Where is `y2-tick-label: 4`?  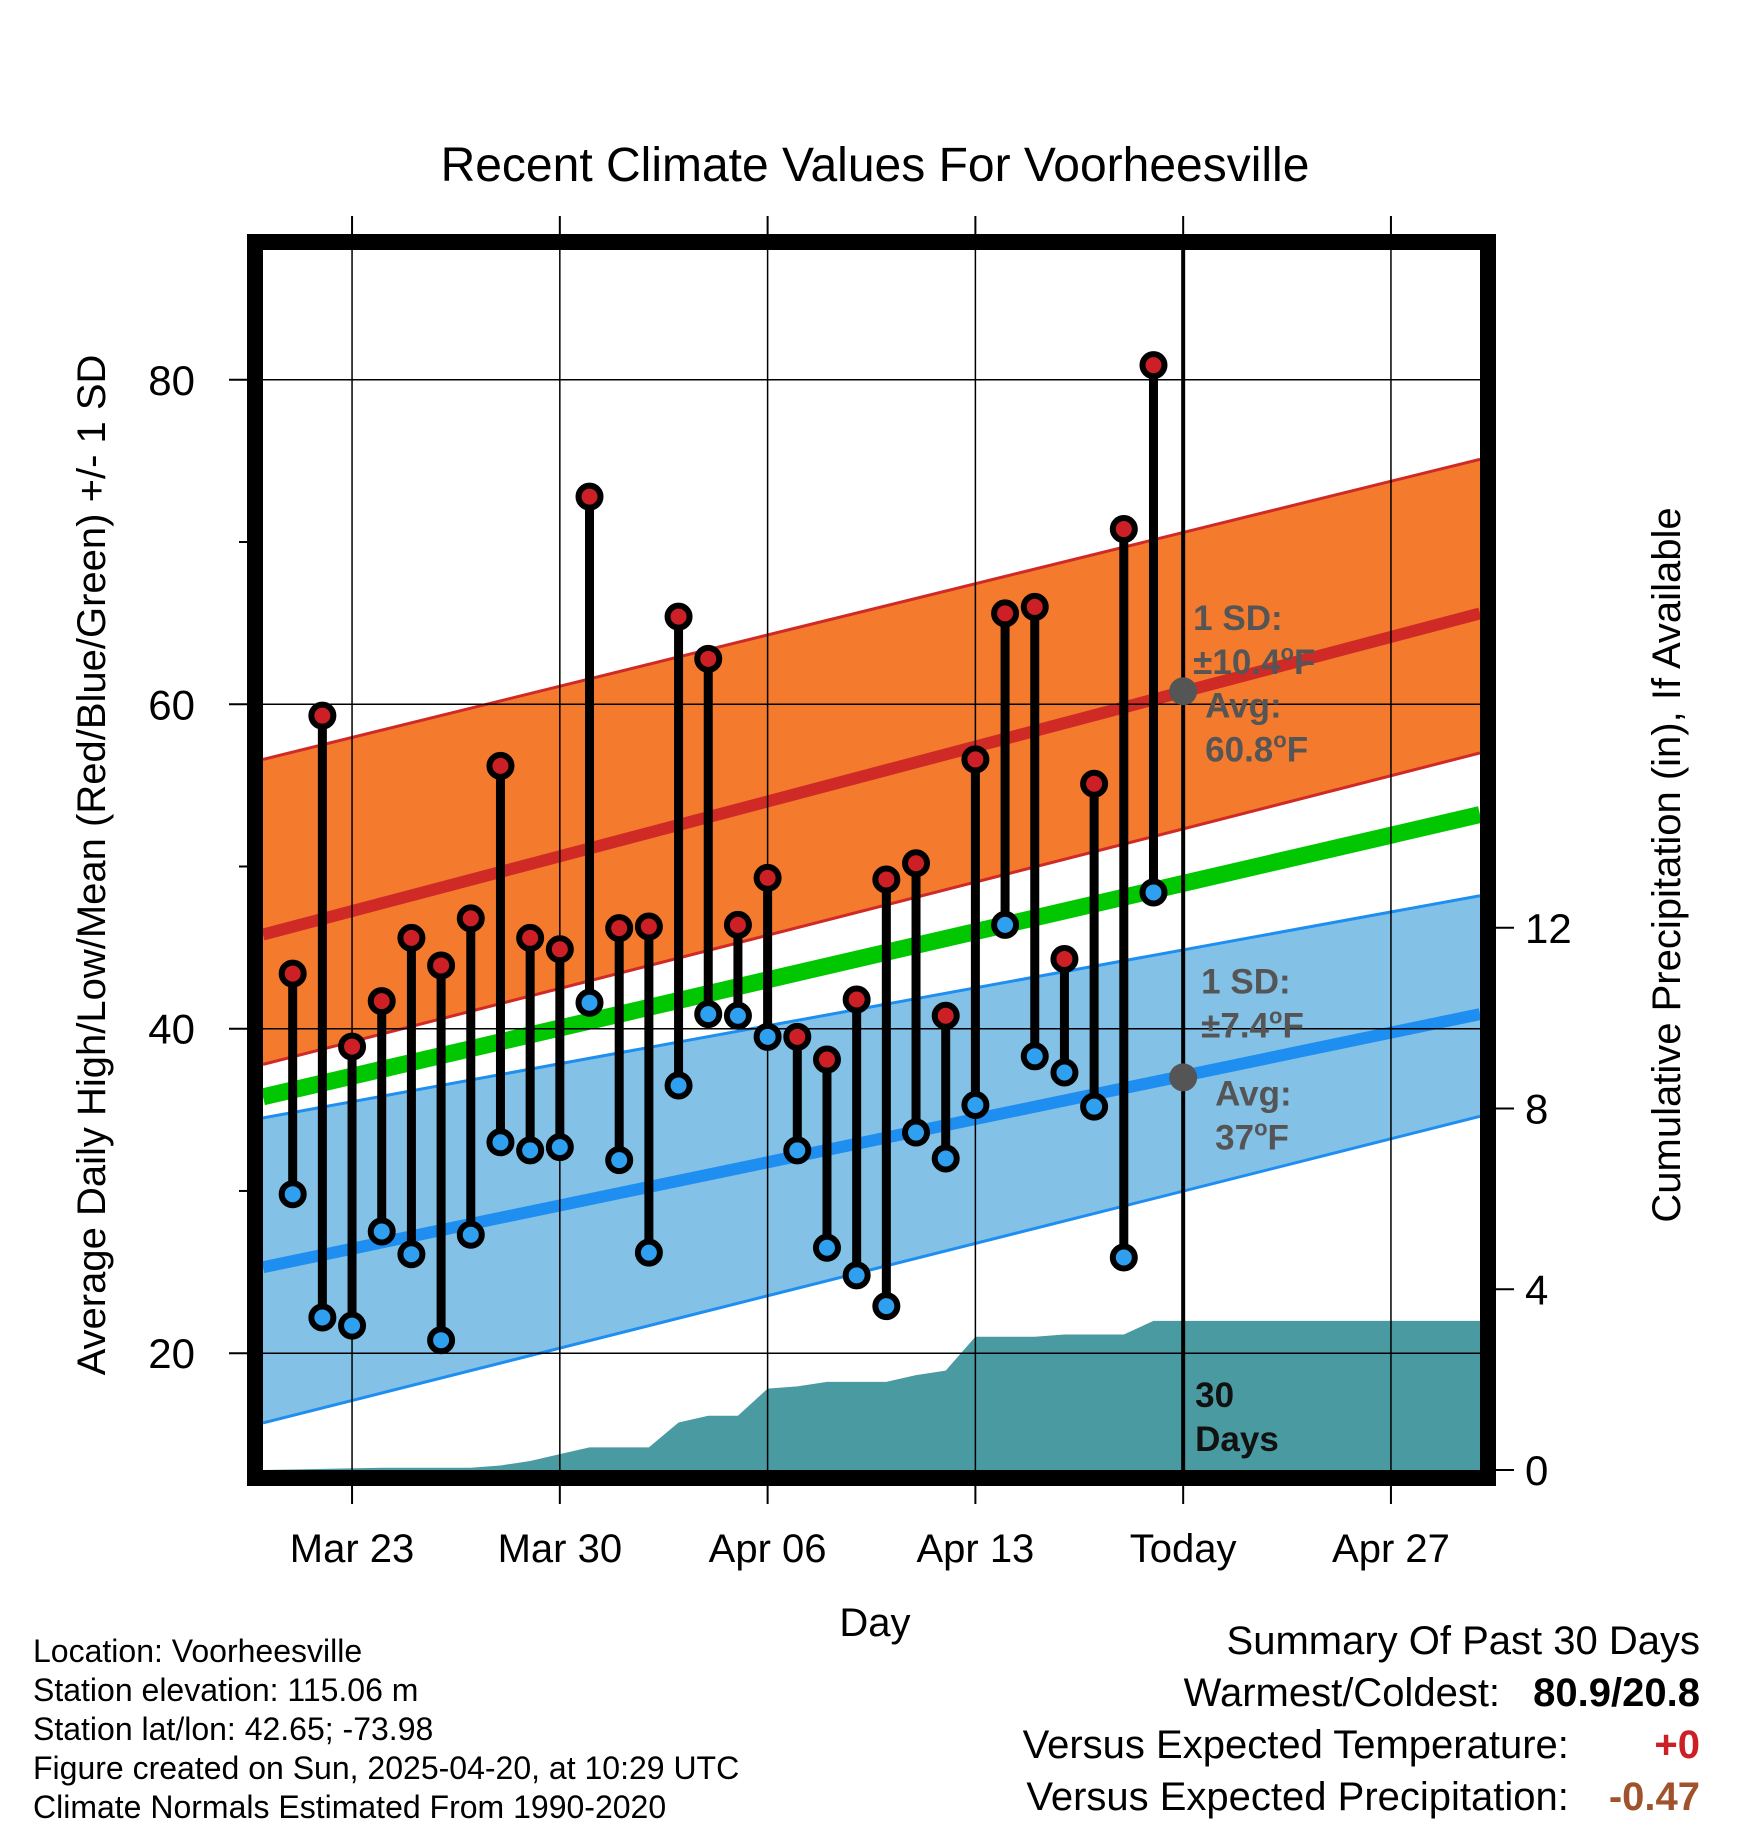
y2-tick-label: 4 is located at coordinates (1536, 1289).